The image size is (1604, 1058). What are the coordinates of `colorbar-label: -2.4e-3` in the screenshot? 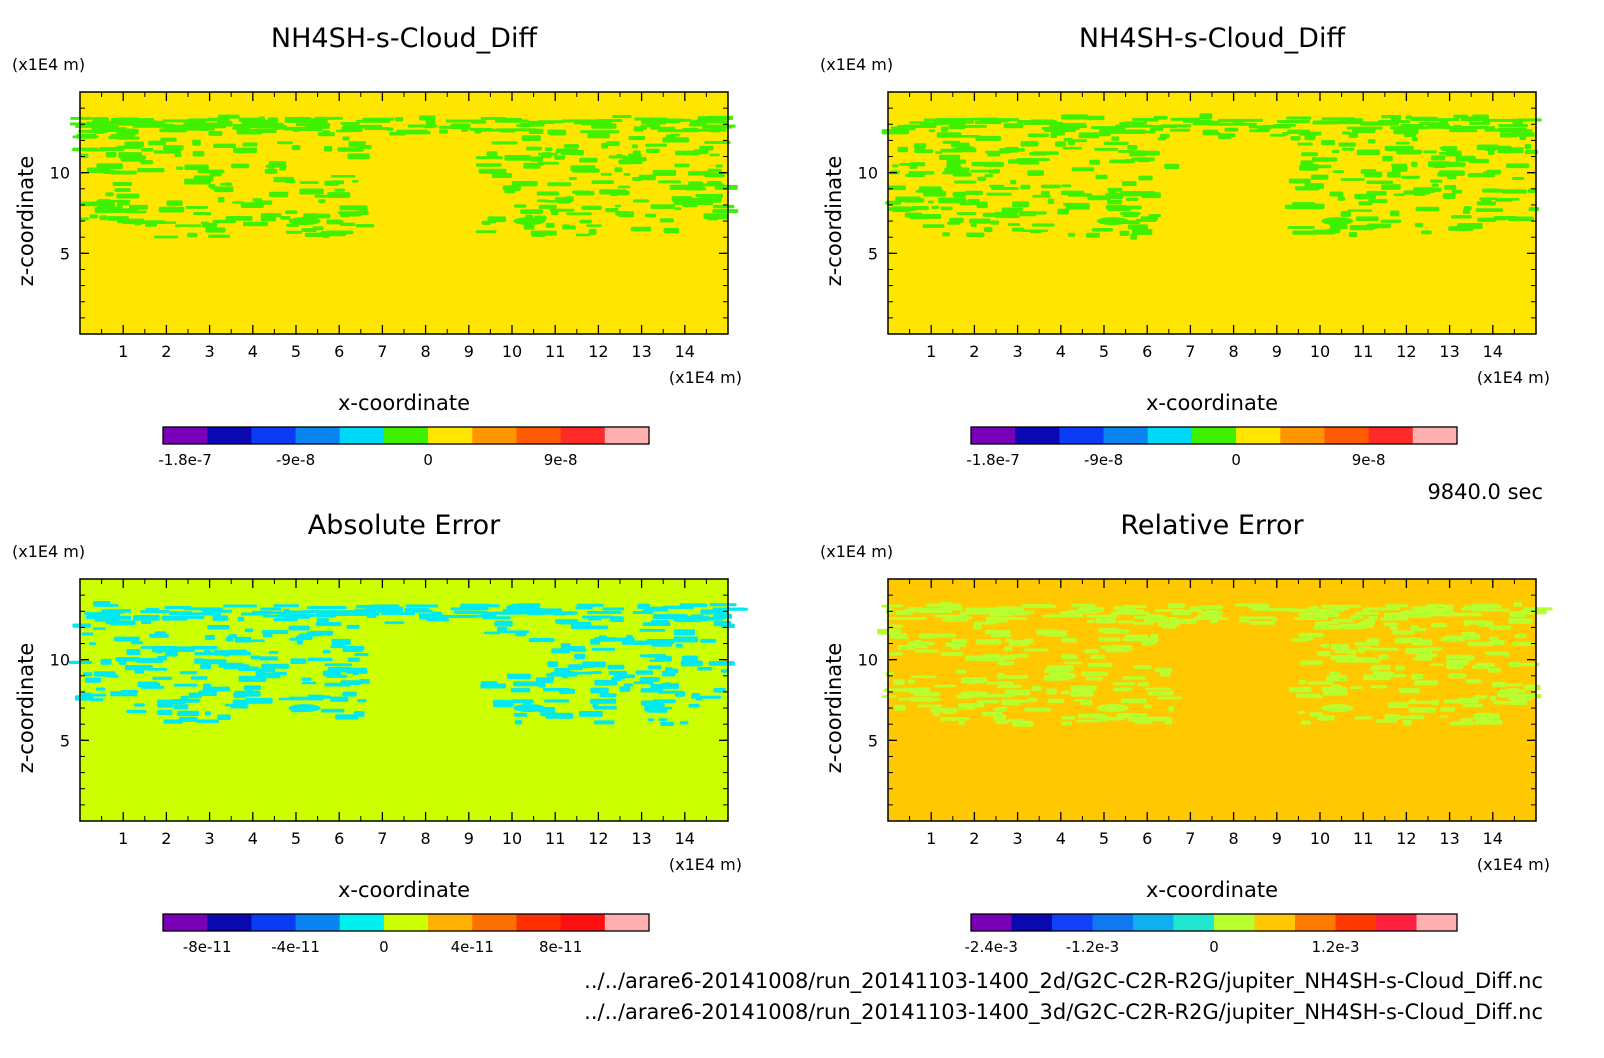 It's located at (991, 947).